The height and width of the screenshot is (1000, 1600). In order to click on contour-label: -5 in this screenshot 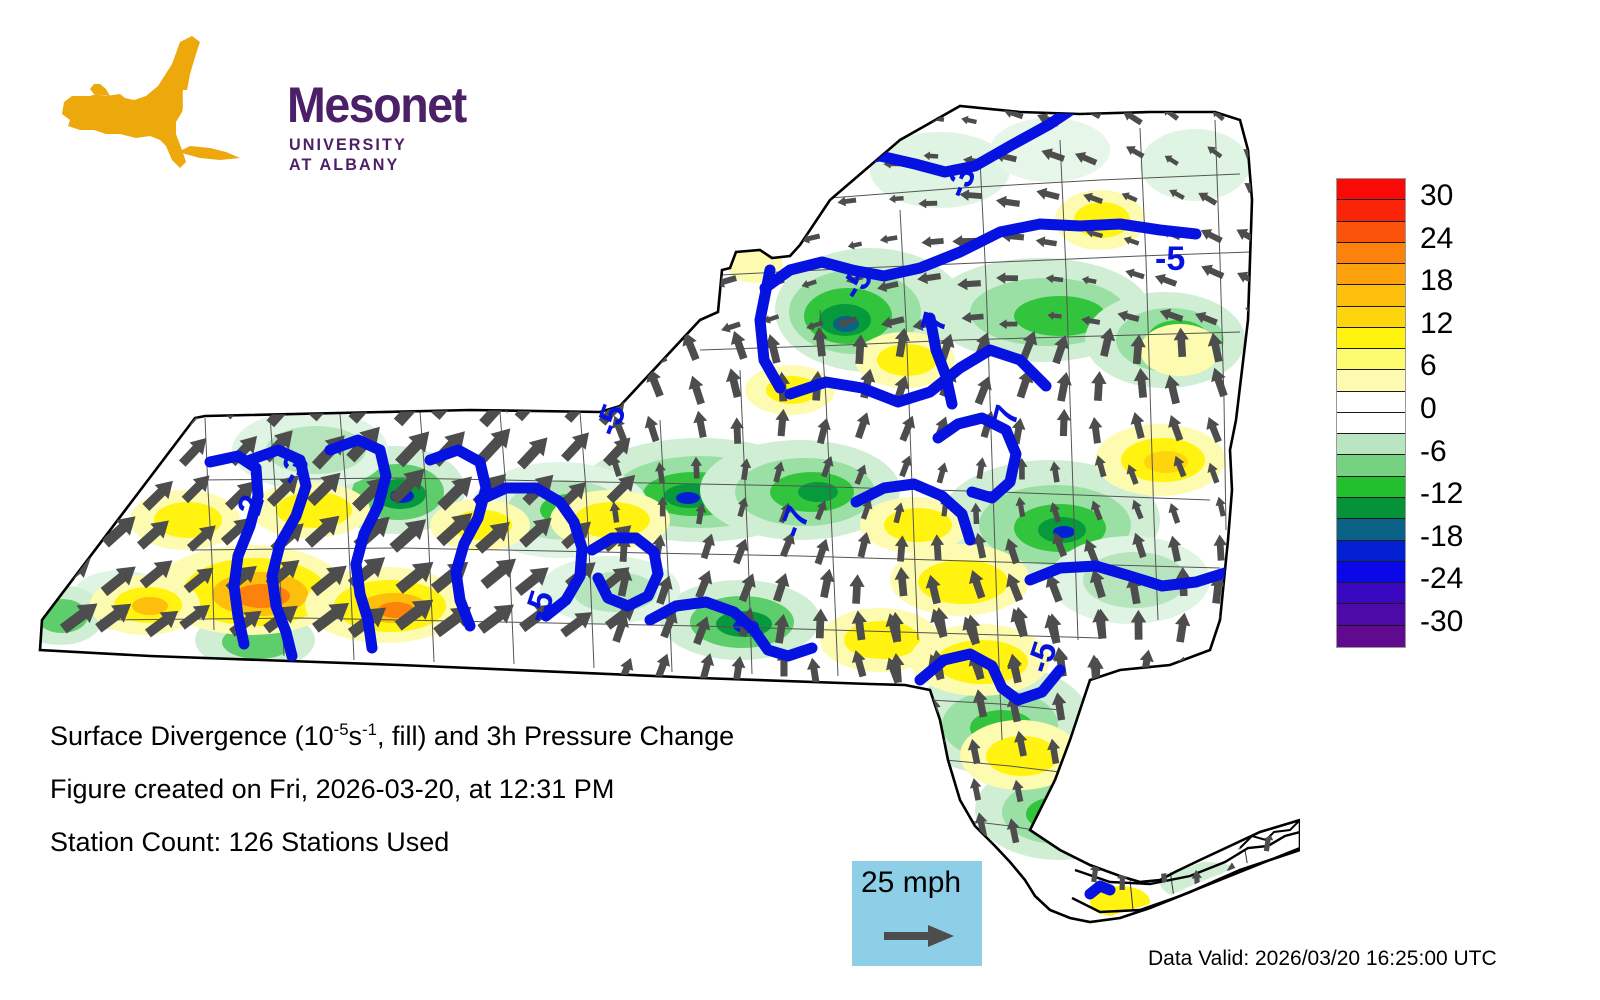, I will do `click(1170, 259)`.